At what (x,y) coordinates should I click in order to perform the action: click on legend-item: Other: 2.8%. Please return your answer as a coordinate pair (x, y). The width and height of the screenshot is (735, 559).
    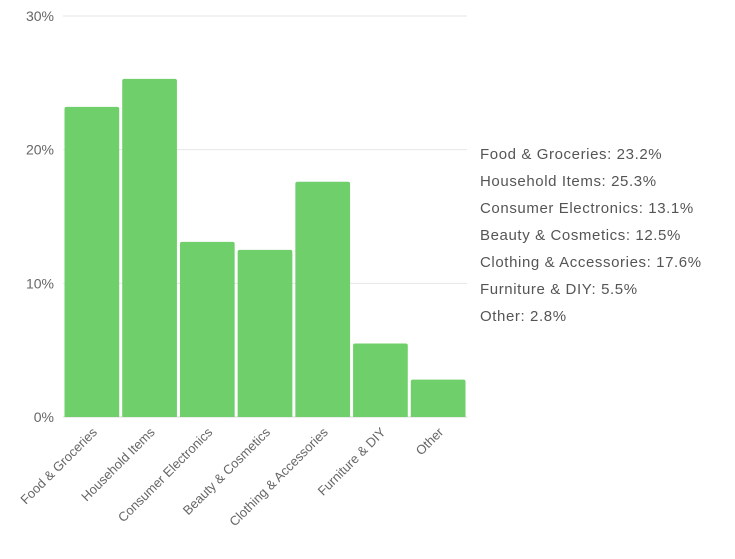
    Looking at the image, I should click on (523, 316).